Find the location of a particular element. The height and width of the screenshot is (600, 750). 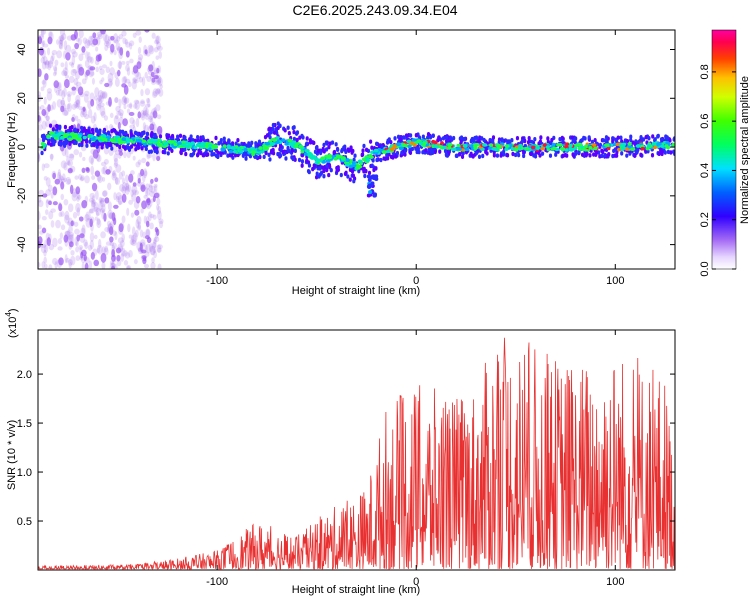

snr-multiplier-close: ) is located at coordinates (13, 310).